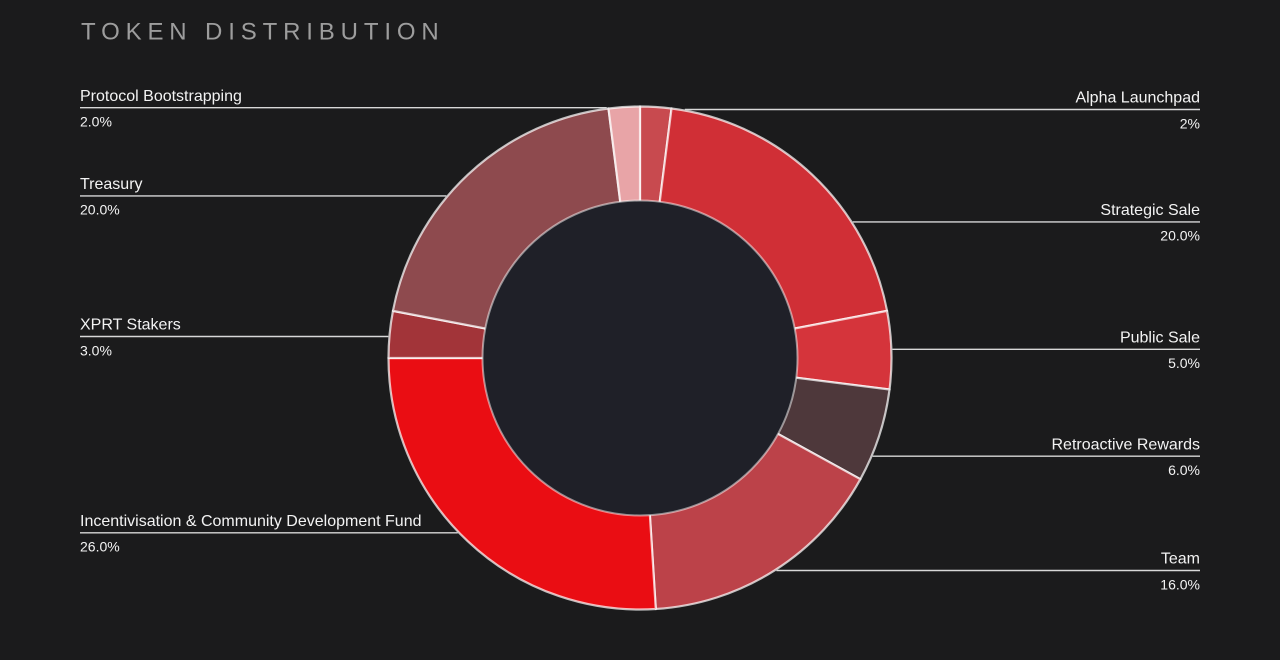  Describe the element at coordinates (1190, 123) in the screenshot. I see `svg-text: 2%` at that location.